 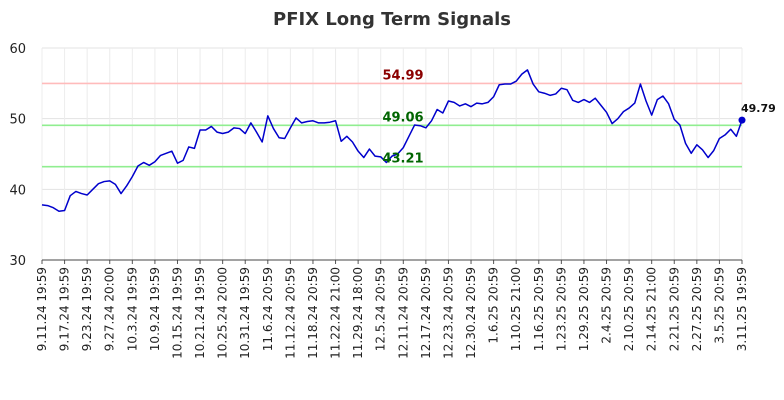 I want to click on last-point: 49.79, so click(x=757, y=113).